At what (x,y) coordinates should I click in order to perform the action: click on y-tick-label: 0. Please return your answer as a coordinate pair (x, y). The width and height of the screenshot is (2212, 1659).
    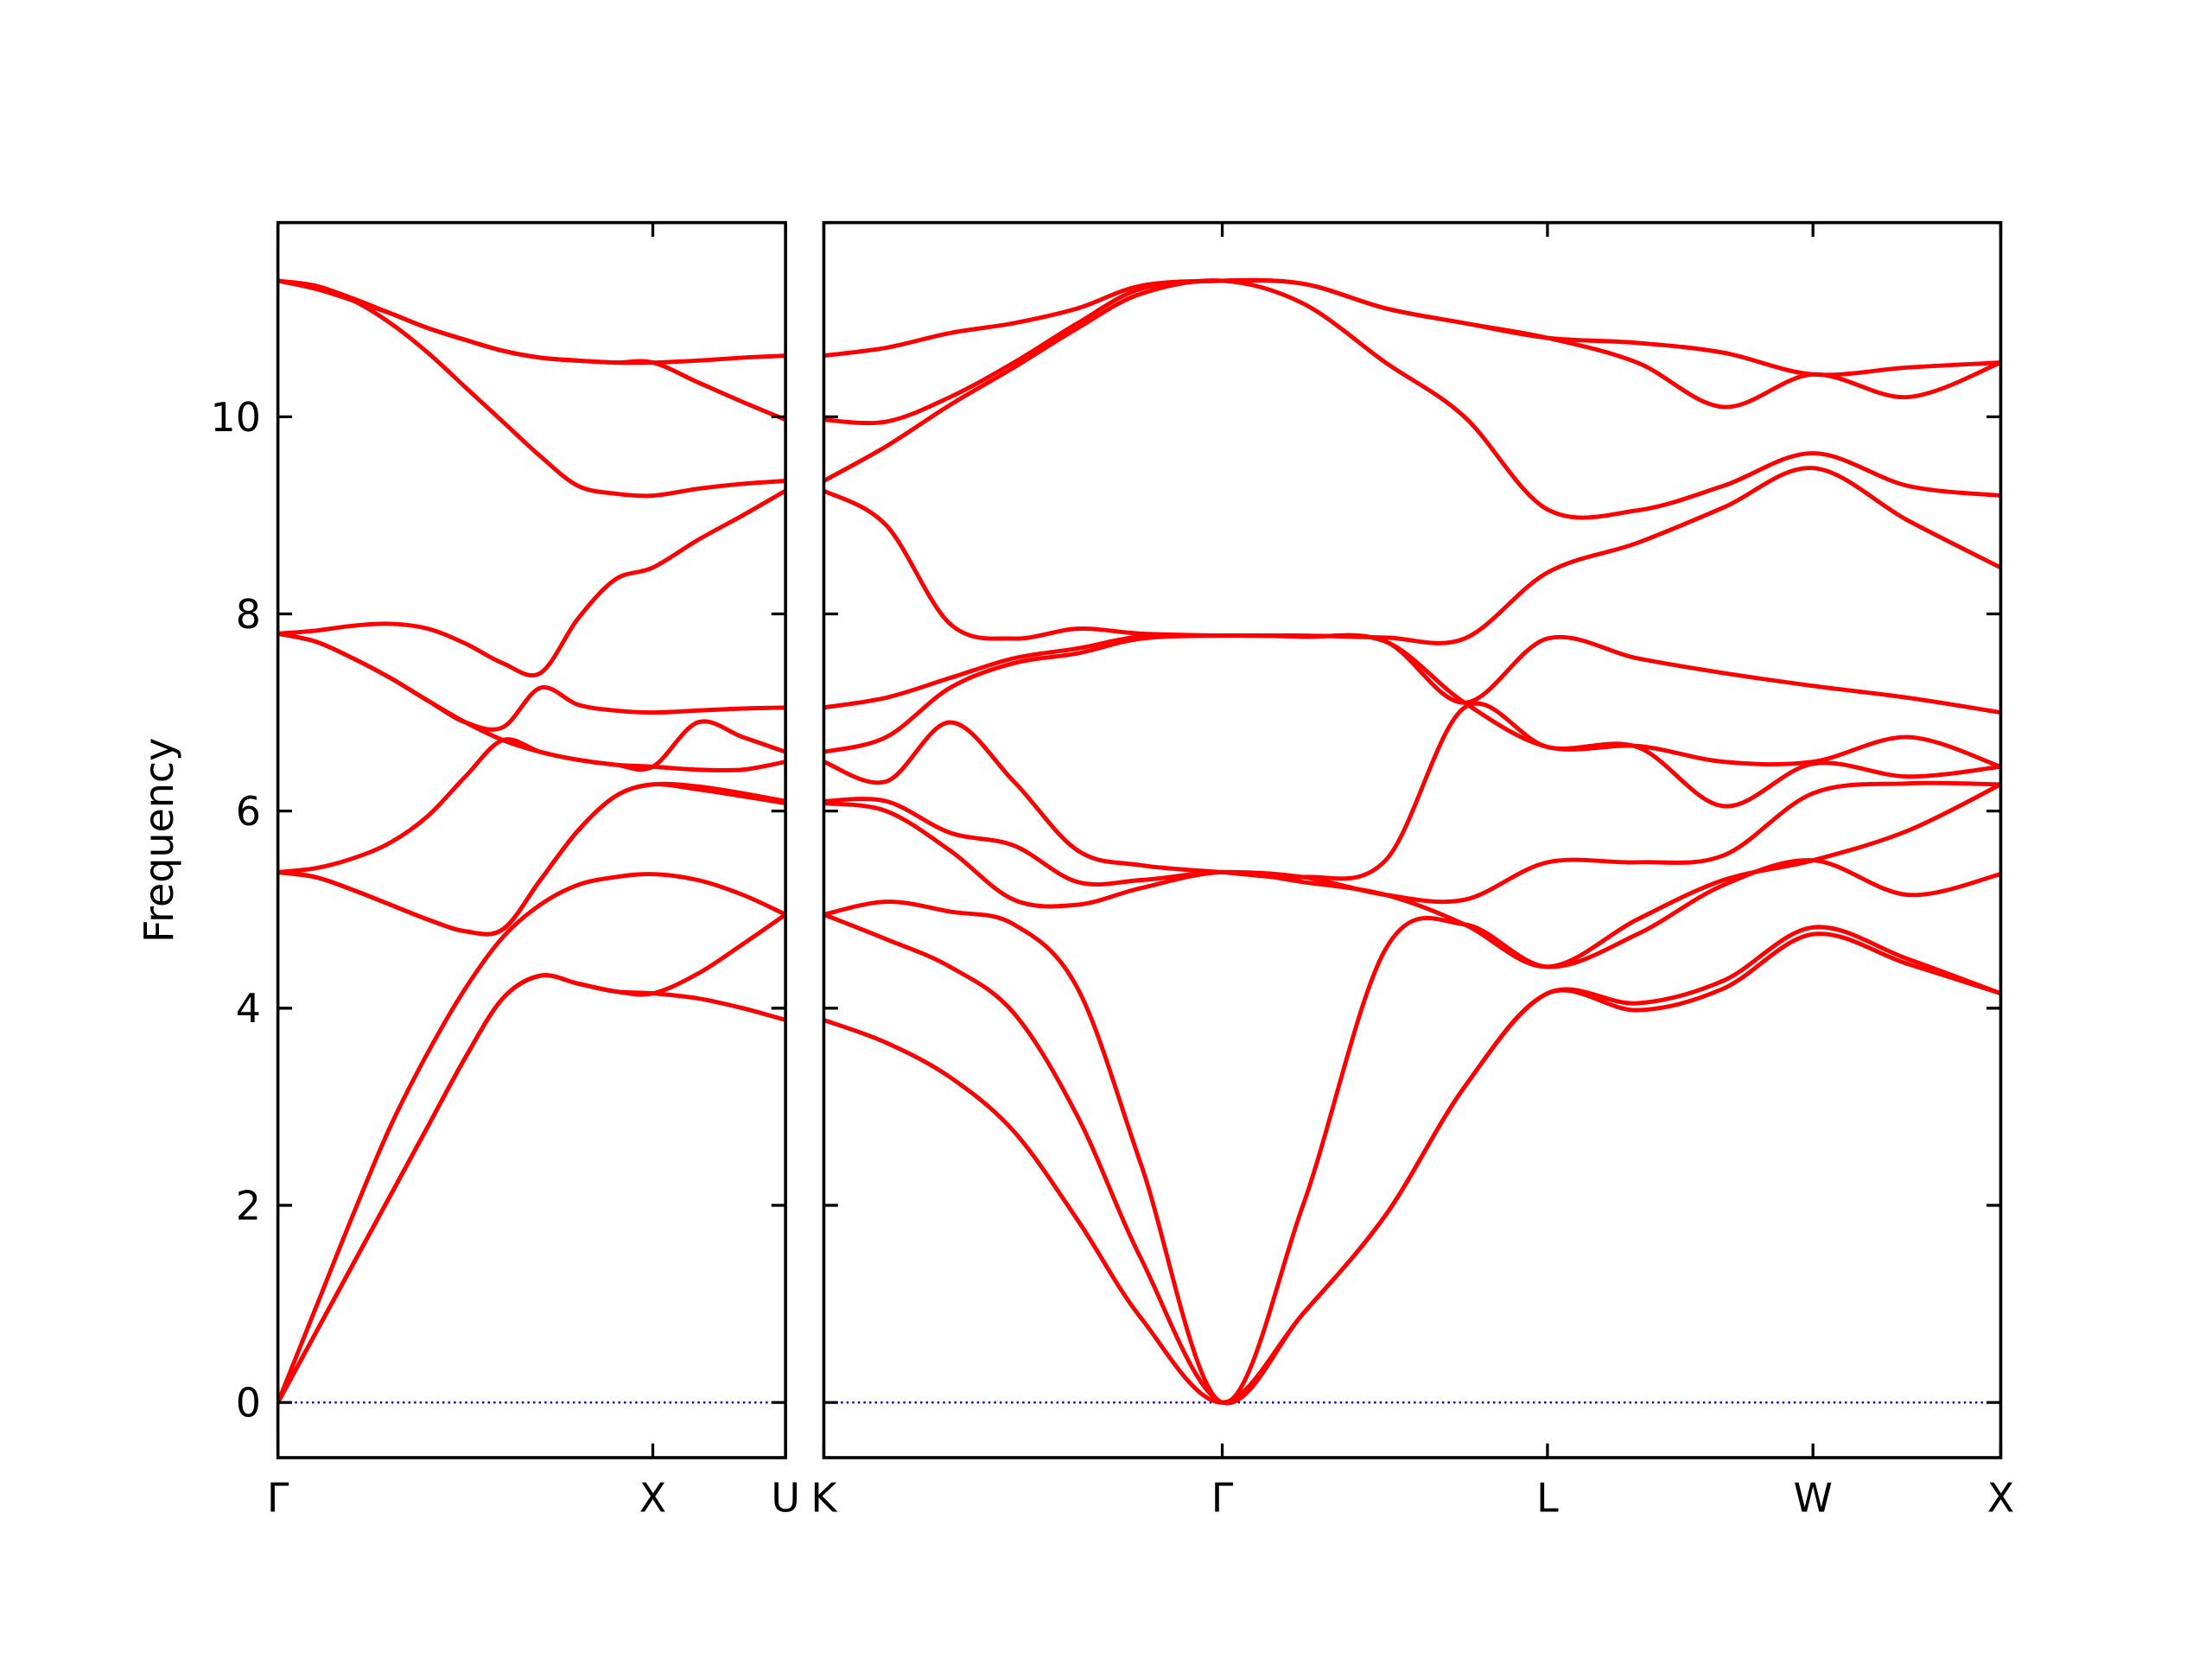
    Looking at the image, I should click on (248, 1403).